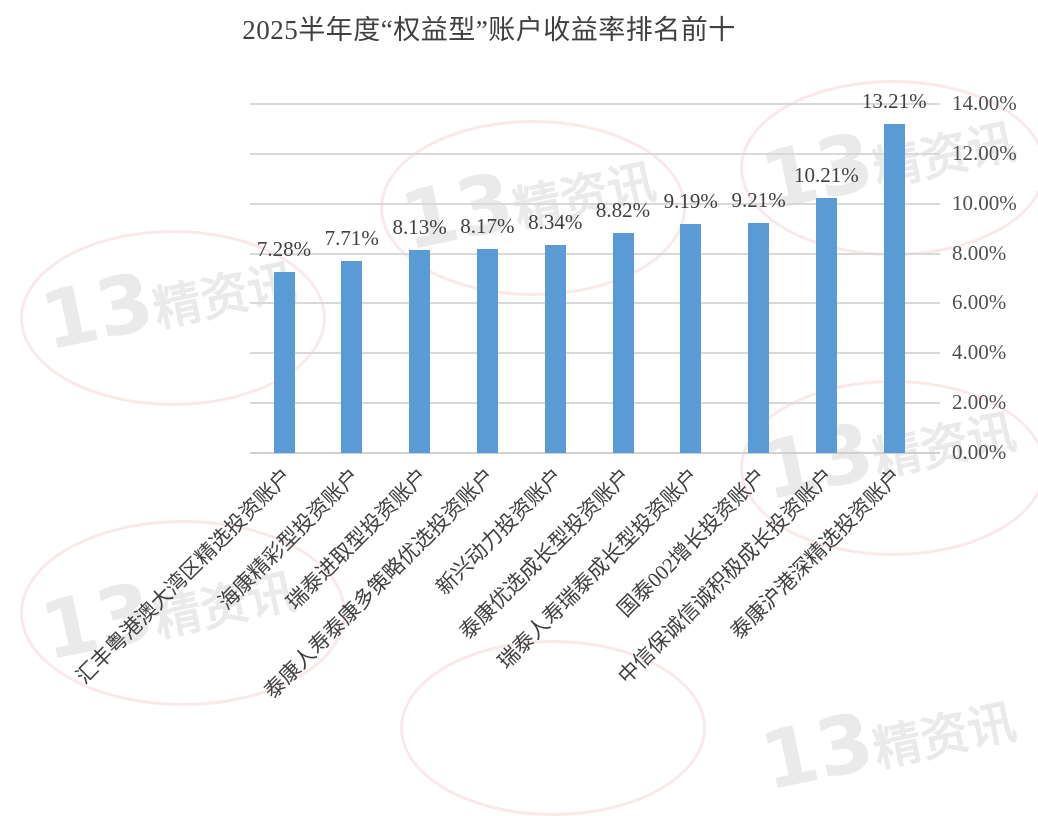 Image resolution: width=1038 pixels, height=816 pixels. I want to click on data-label: 9.19%, so click(690, 200).